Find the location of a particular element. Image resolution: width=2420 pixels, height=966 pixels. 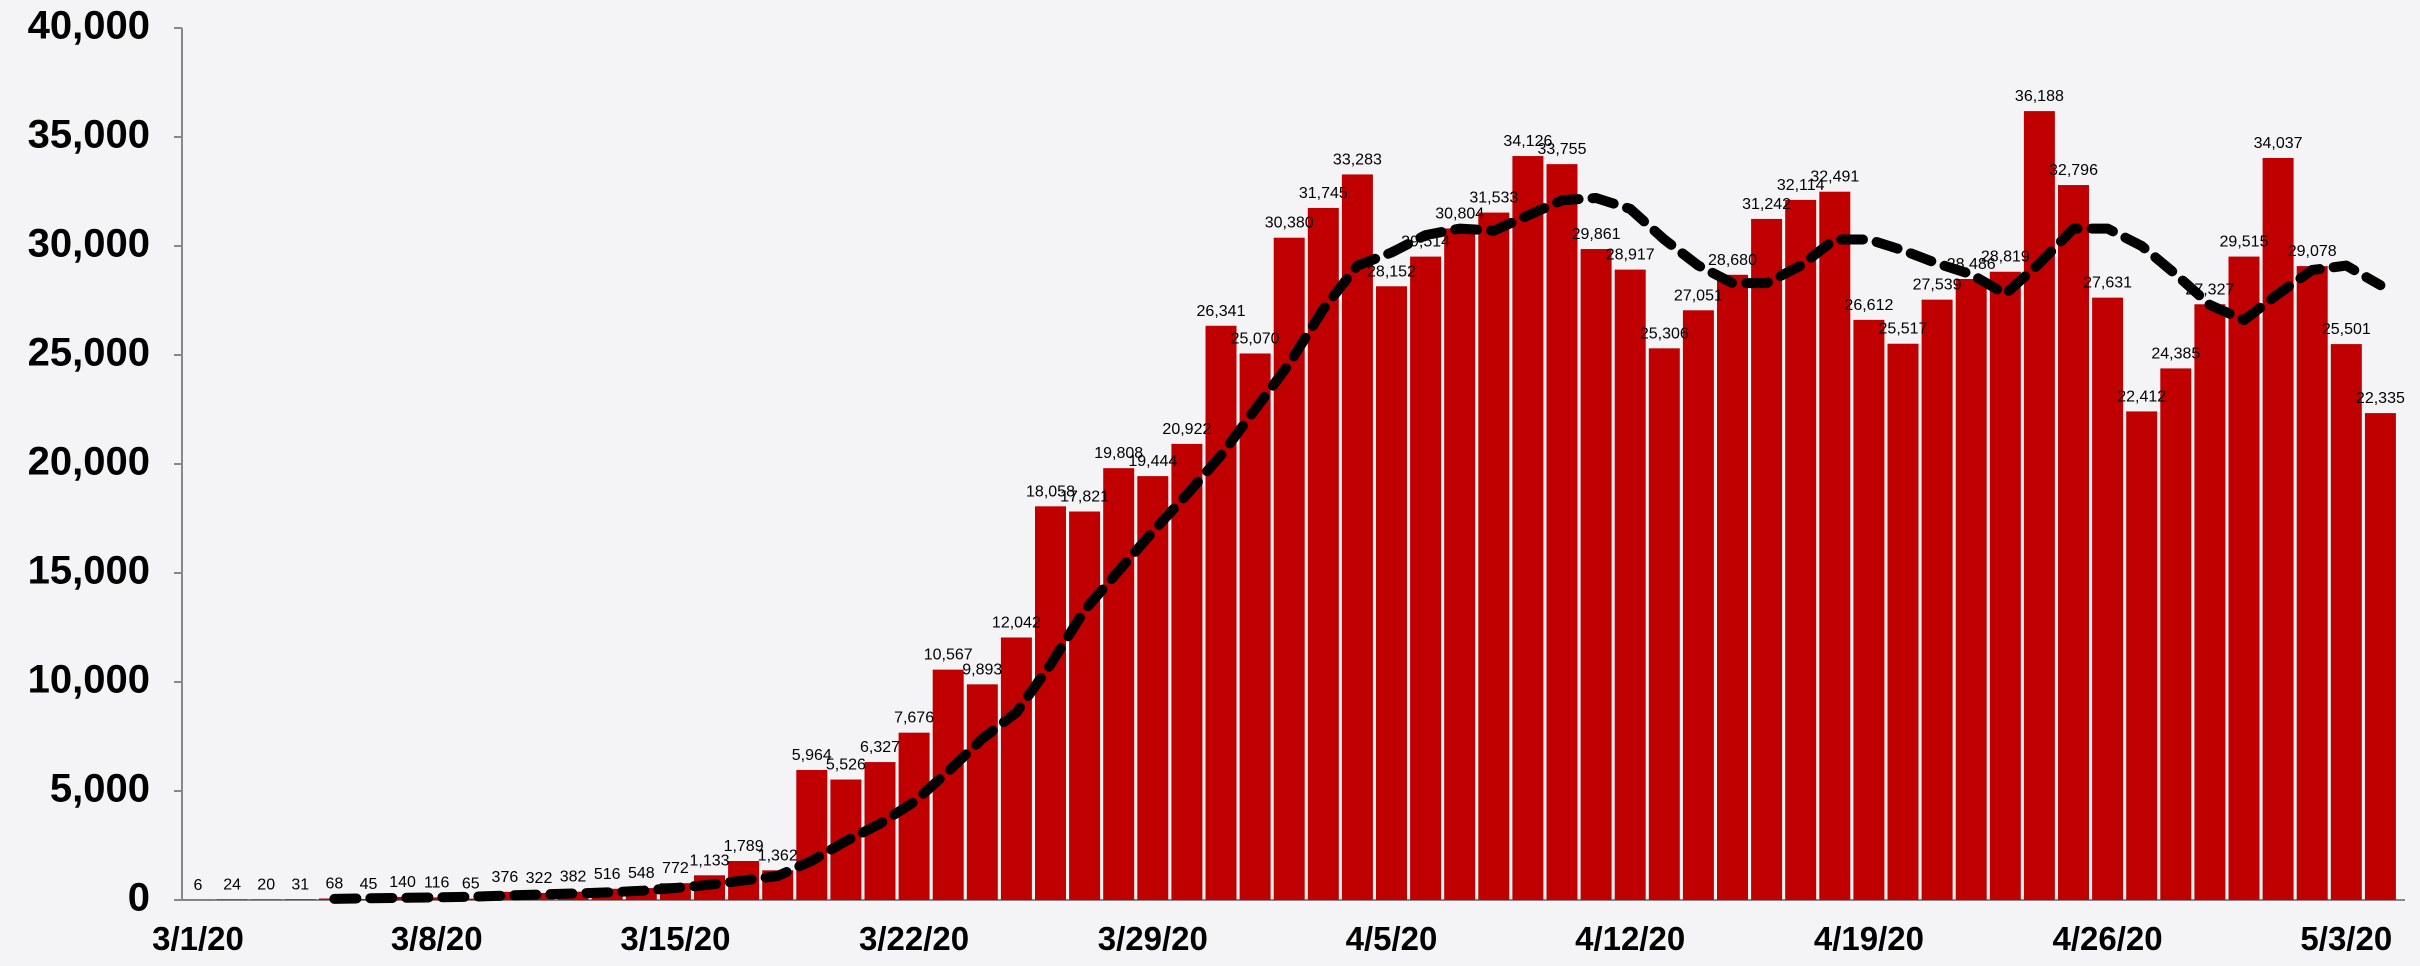

x-tick-label: 3/1/20 is located at coordinates (198, 938).